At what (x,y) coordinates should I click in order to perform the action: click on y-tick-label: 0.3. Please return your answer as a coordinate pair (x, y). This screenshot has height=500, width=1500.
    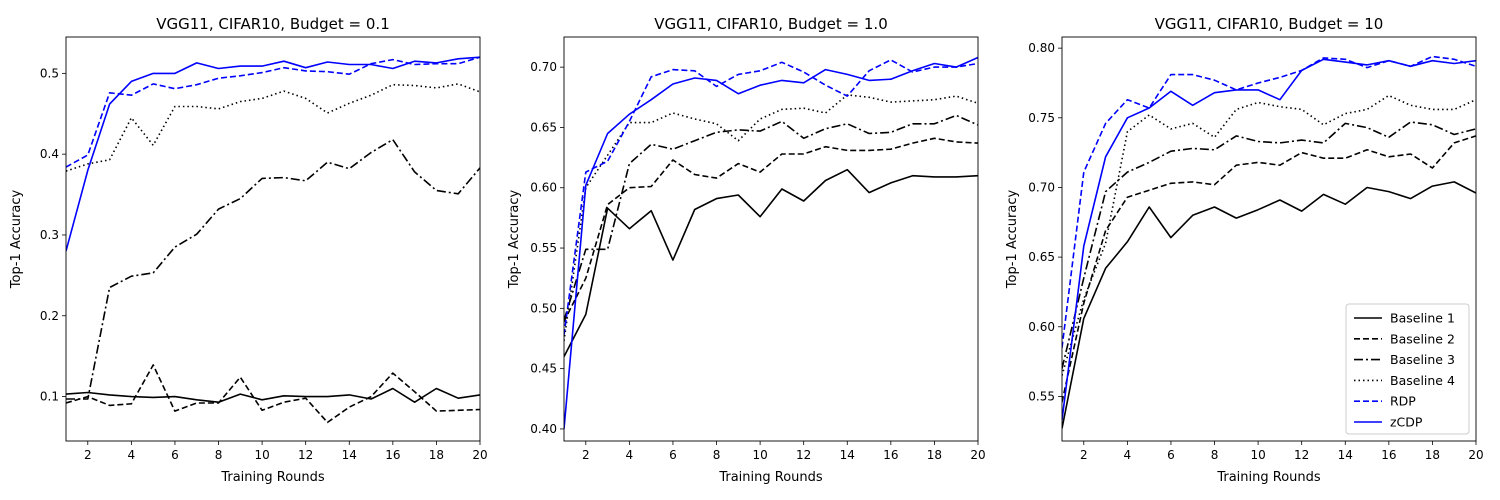
    Looking at the image, I should click on (49, 235).